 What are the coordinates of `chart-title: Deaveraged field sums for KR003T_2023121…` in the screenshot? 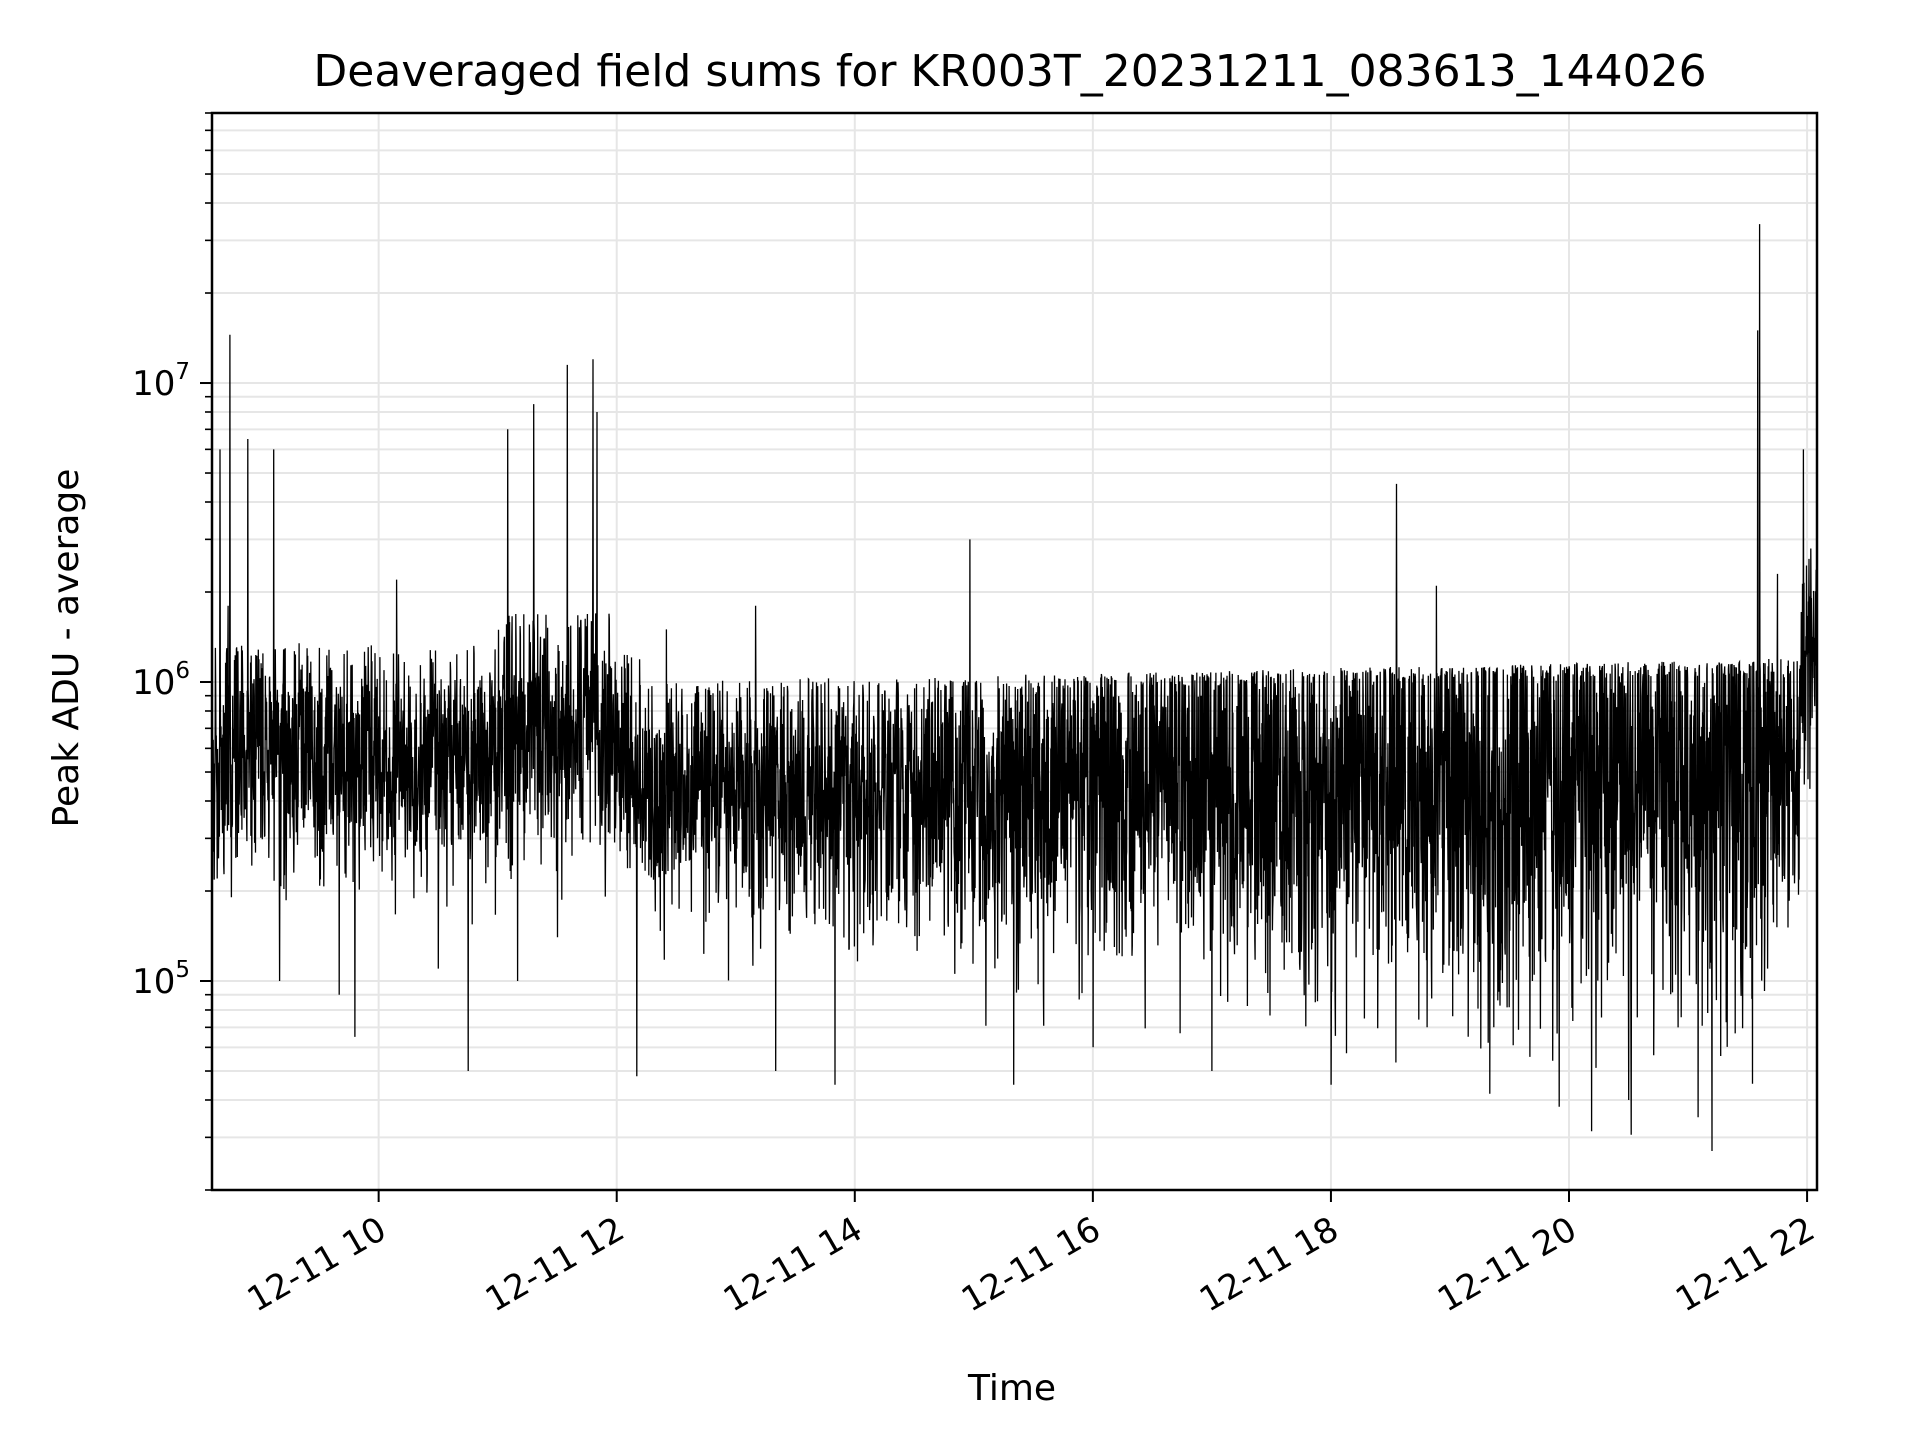 It's located at (1009, 71).